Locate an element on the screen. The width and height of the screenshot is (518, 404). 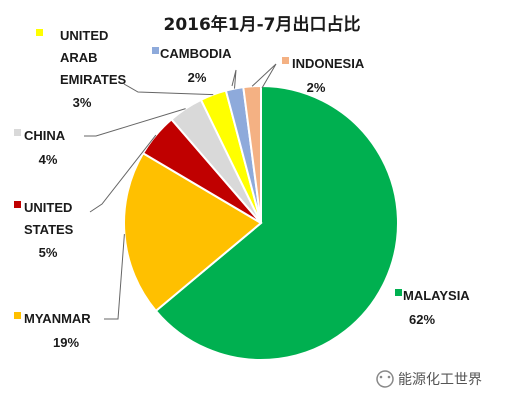
pie-slice-myanmar is located at coordinates (193, 232).